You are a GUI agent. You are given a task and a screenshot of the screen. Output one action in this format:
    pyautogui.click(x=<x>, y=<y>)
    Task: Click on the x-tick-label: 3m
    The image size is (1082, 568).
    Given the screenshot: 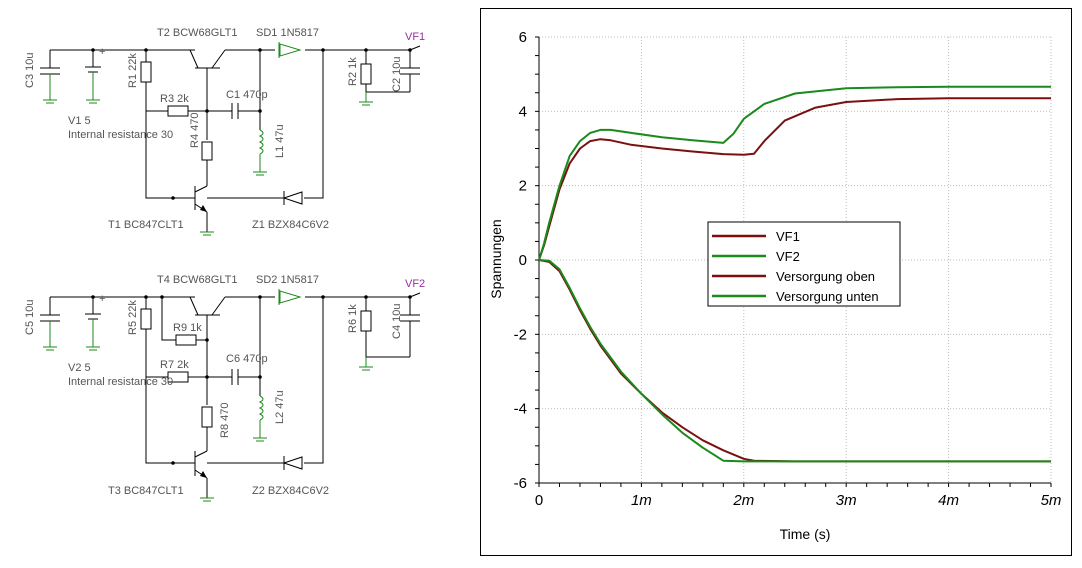 What is the action you would take?
    pyautogui.click(x=846, y=500)
    